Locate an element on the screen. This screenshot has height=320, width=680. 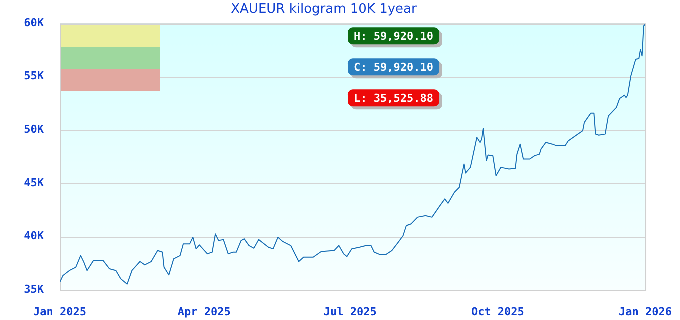
annotation: C: 59,920.10 is located at coordinates (394, 67).